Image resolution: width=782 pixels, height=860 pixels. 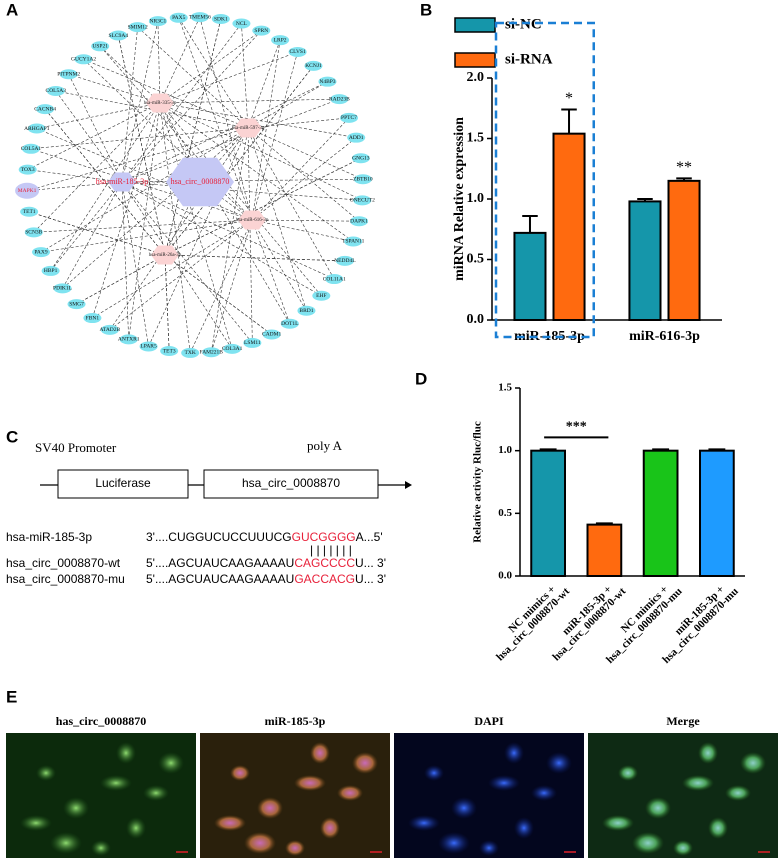 I want to click on annotation: *, so click(x=569, y=98).